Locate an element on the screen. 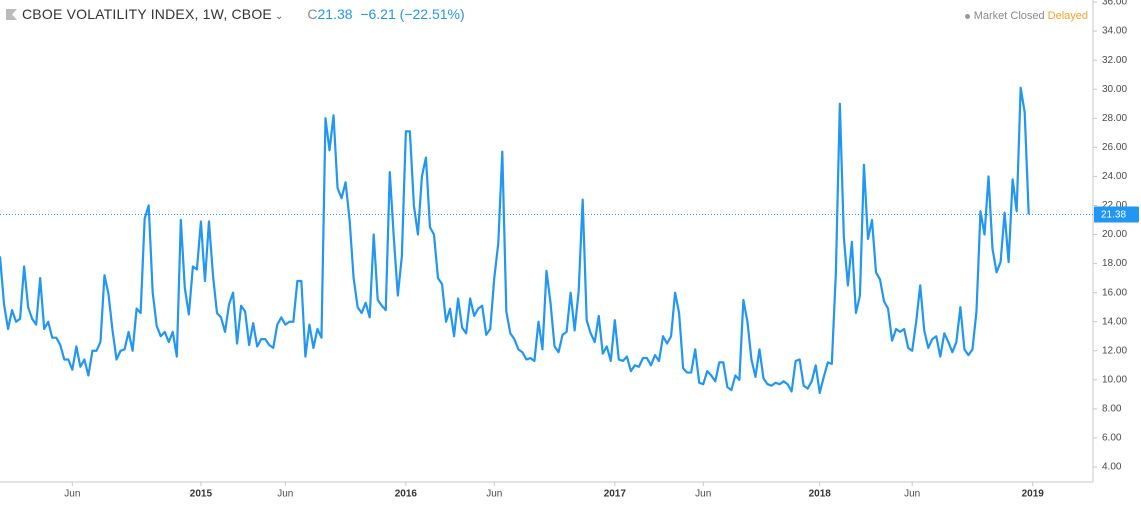  y-tick-label: 18.00 is located at coordinates (1114, 263).